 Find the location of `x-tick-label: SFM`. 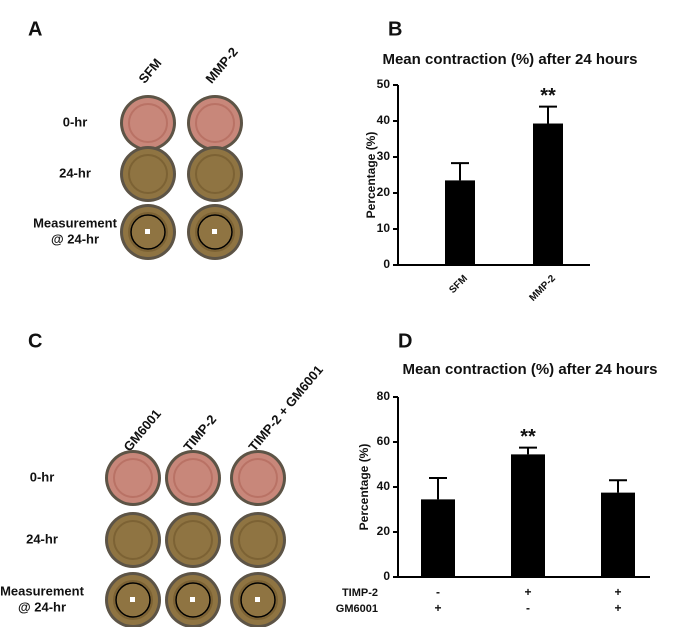

x-tick-label: SFM is located at coordinates (458, 284).